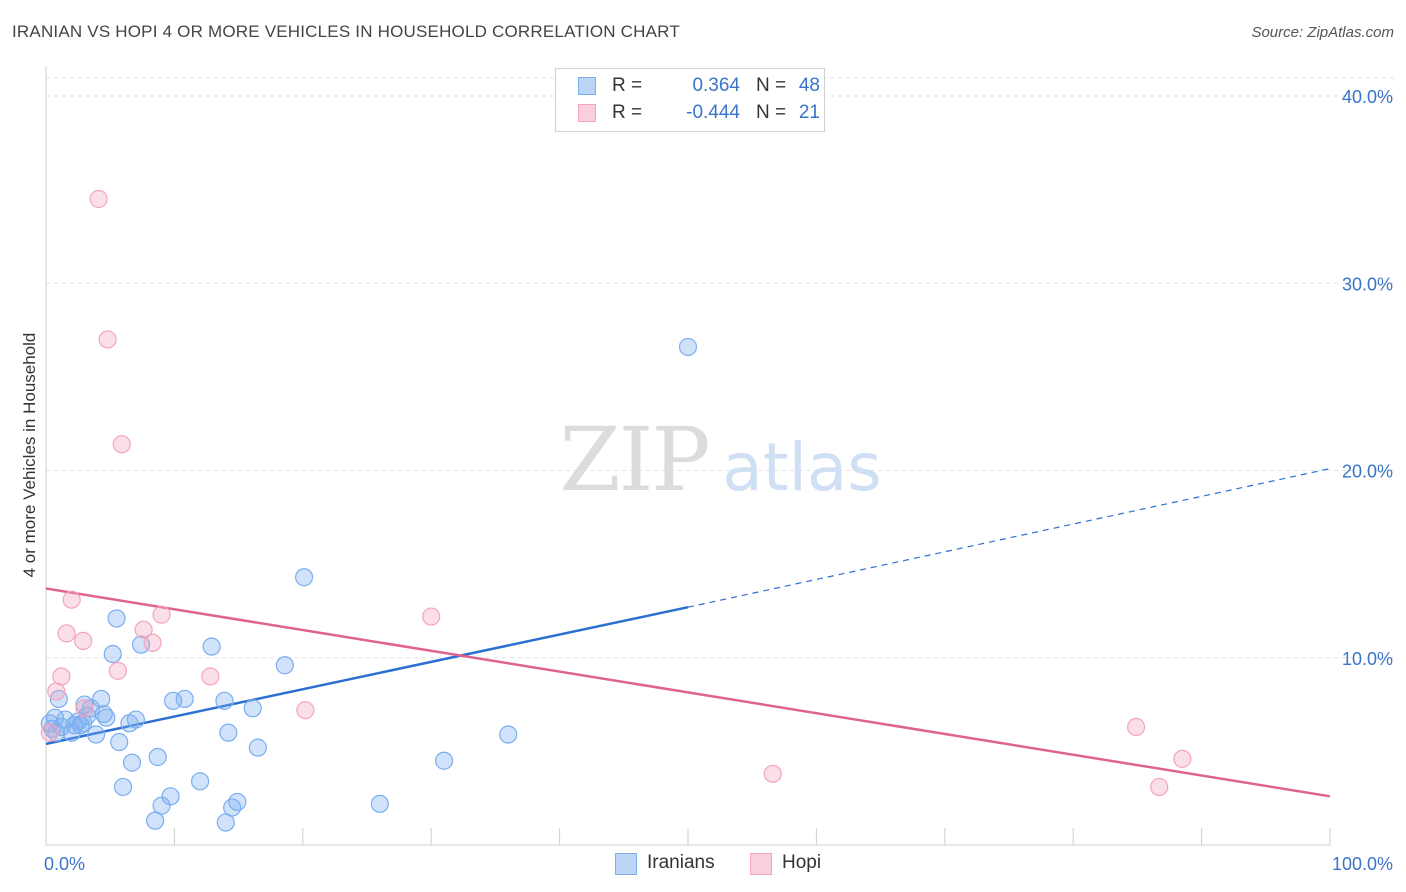 This screenshot has height=892, width=1406. I want to click on y-tick-label: 40.0%, so click(1367, 97).